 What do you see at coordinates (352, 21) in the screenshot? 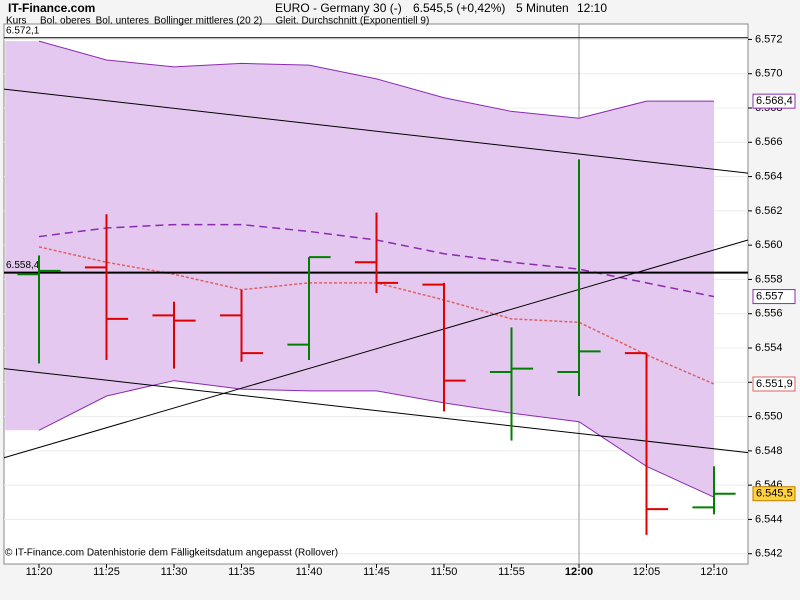
I see `legend-entry: Gleit. Durchschnitt (Exponentiell 9)` at bounding box center [352, 21].